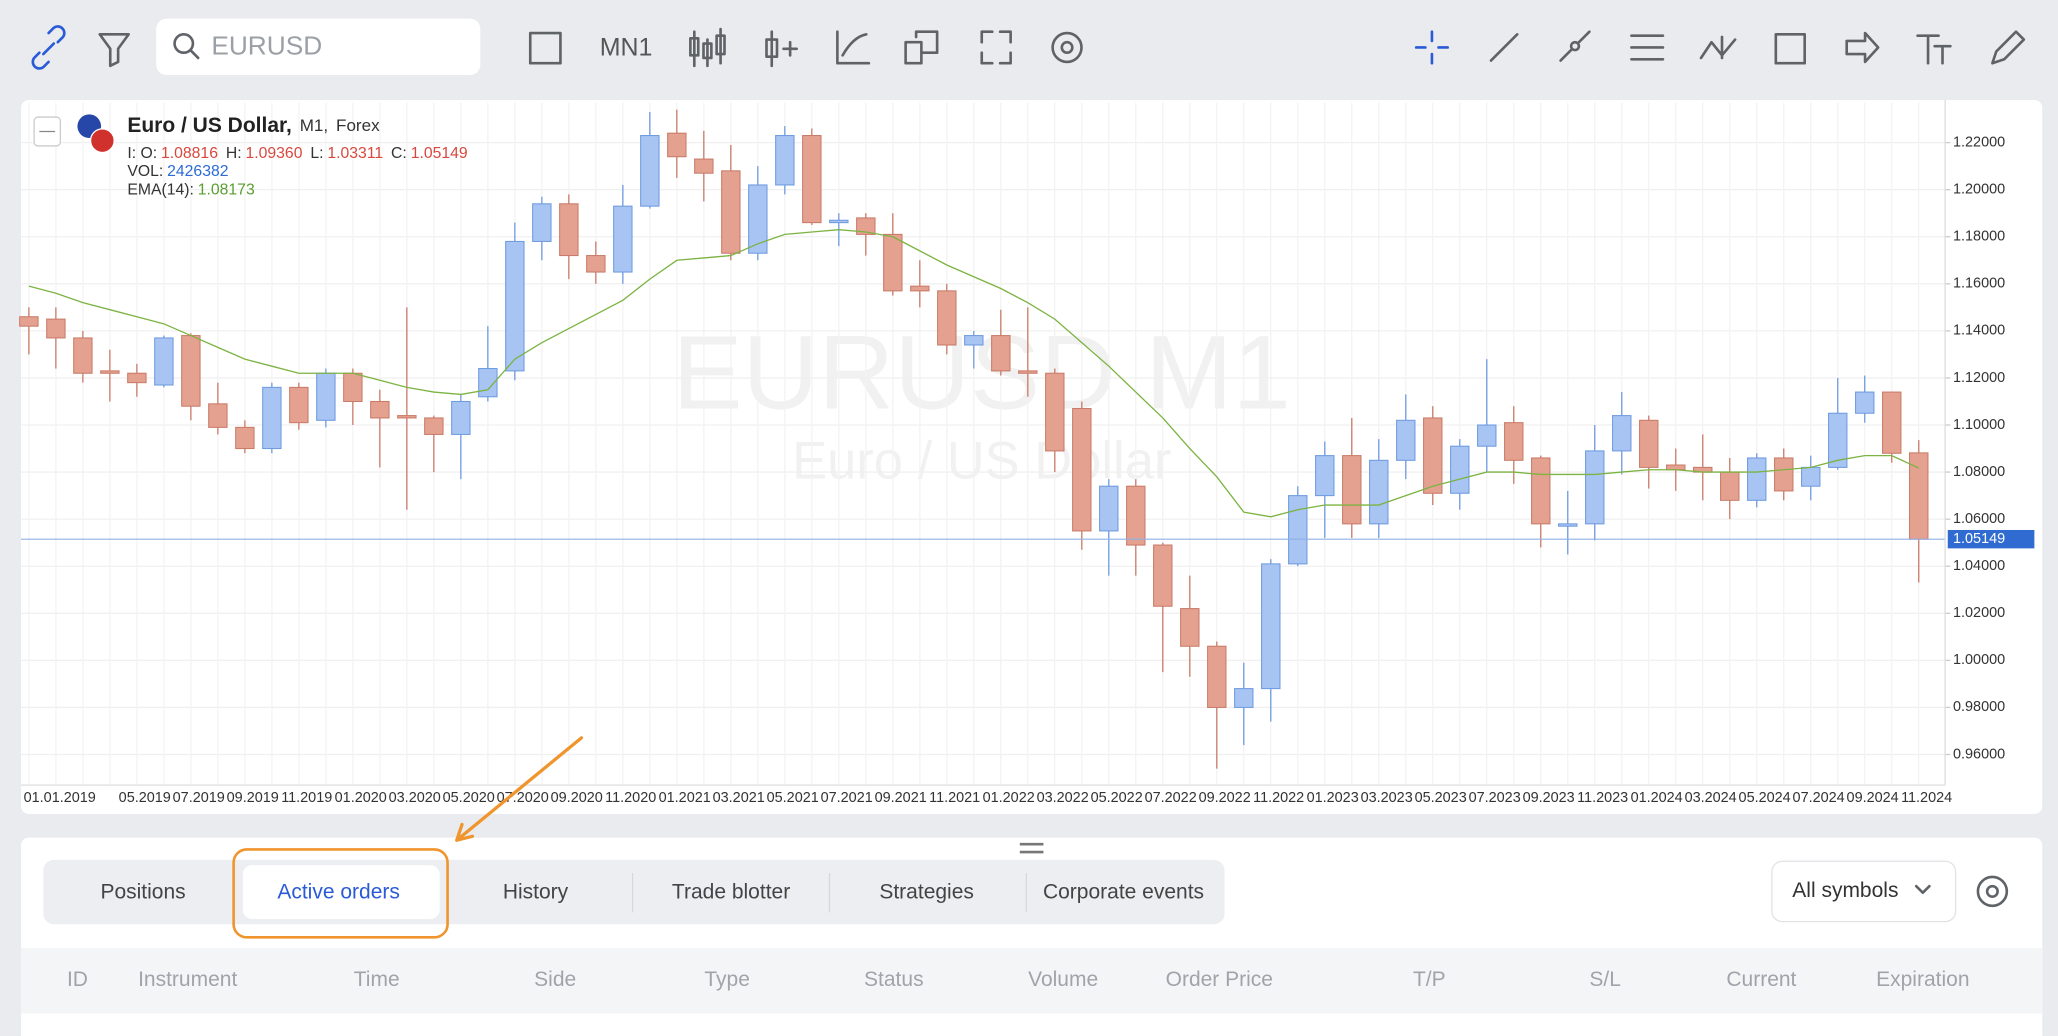 The image size is (2058, 1036). I want to click on annotation-arrow, so click(519, 789).